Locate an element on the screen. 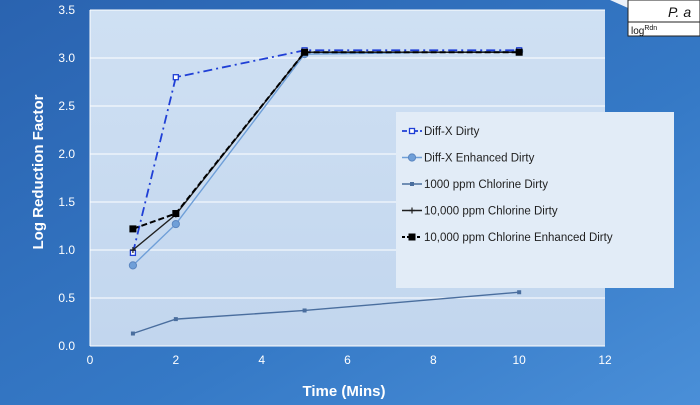 Image resolution: width=700 pixels, height=405 pixels. series-line is located at coordinates (326, 313).